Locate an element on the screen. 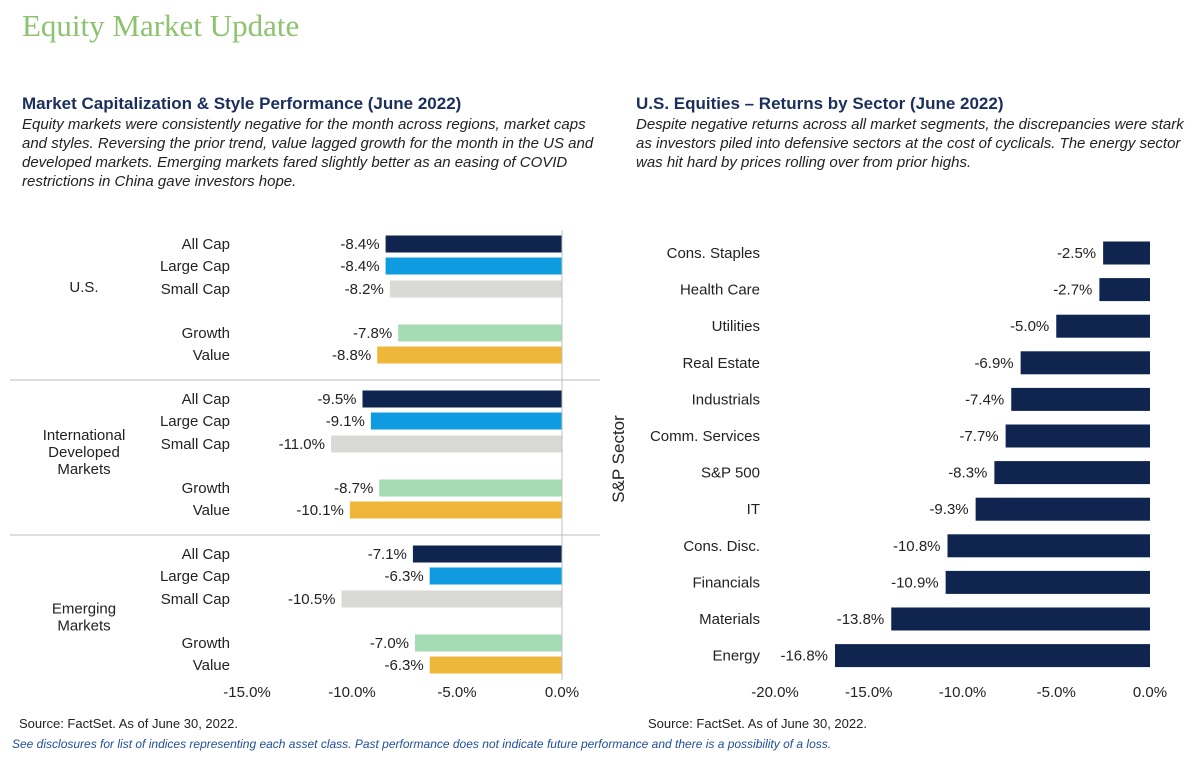 The image size is (1200, 760). sector-label-it: IT is located at coordinates (753, 509).